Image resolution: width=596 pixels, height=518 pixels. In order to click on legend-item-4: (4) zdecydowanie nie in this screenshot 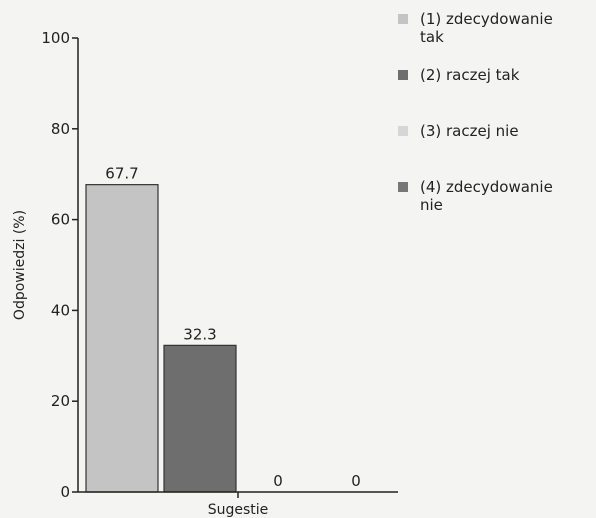, I will do `click(494, 196)`.